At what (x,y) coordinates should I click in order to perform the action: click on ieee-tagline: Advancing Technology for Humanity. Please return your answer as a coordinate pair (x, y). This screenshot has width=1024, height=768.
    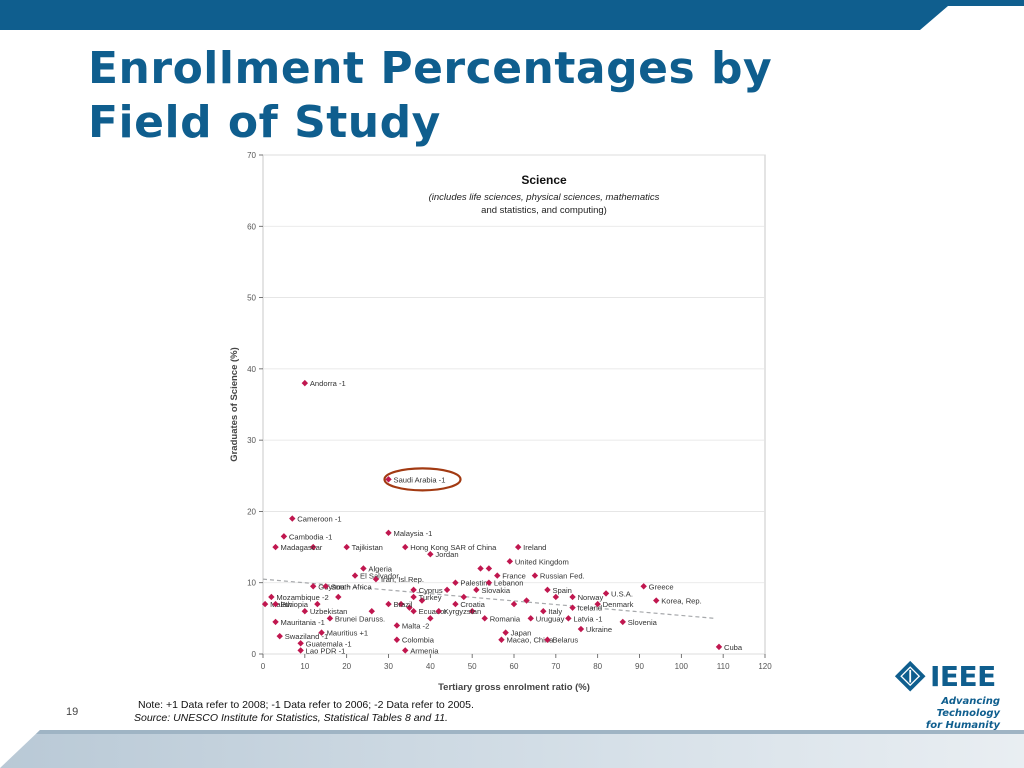
    Looking at the image, I should click on (948, 714).